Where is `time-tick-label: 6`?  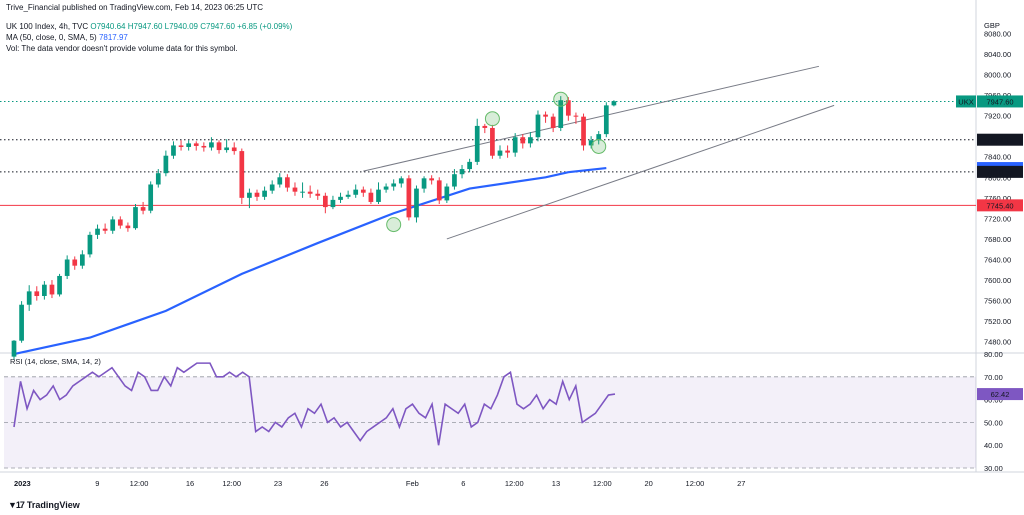
time-tick-label: 6 is located at coordinates (463, 483).